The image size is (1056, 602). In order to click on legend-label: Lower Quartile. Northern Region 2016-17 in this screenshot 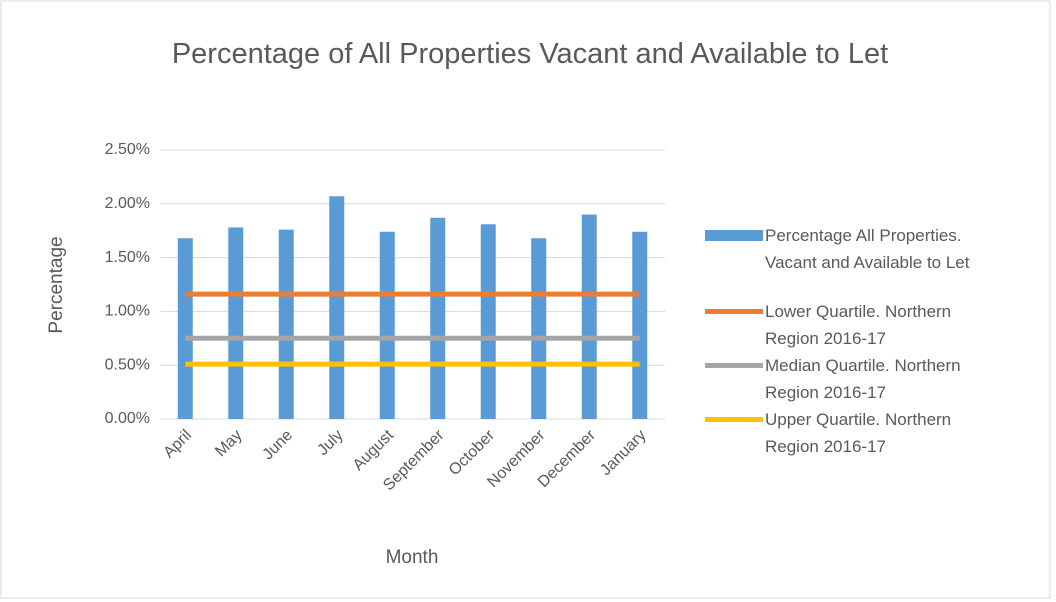, I will do `click(858, 325)`.